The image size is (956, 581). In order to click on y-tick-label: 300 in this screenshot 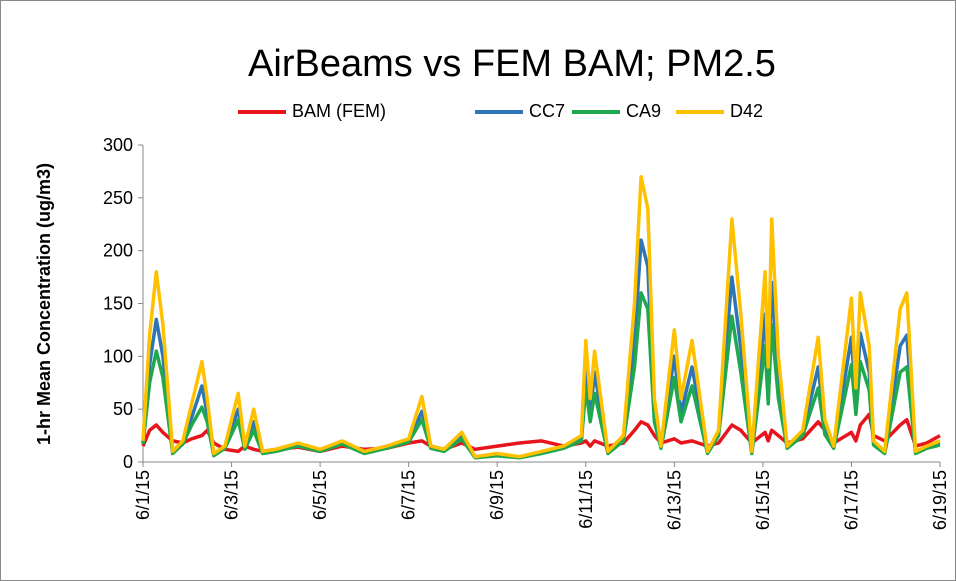, I will do `click(118, 145)`.